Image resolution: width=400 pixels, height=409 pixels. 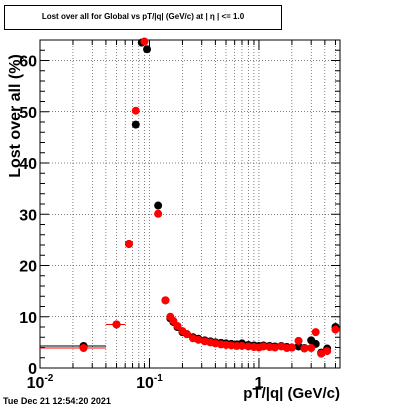 What do you see at coordinates (28, 267) in the screenshot?
I see `y-tick-label: 20` at bounding box center [28, 267].